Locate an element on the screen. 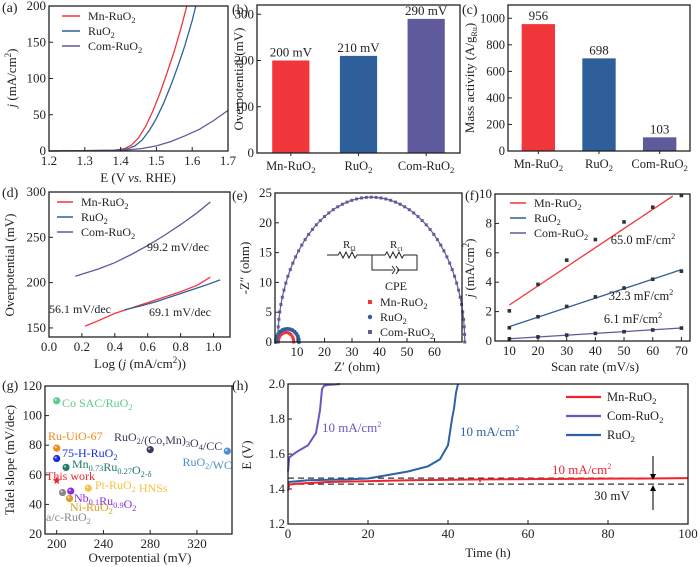  y-tick-label: 1.4 is located at coordinates (277, 488).